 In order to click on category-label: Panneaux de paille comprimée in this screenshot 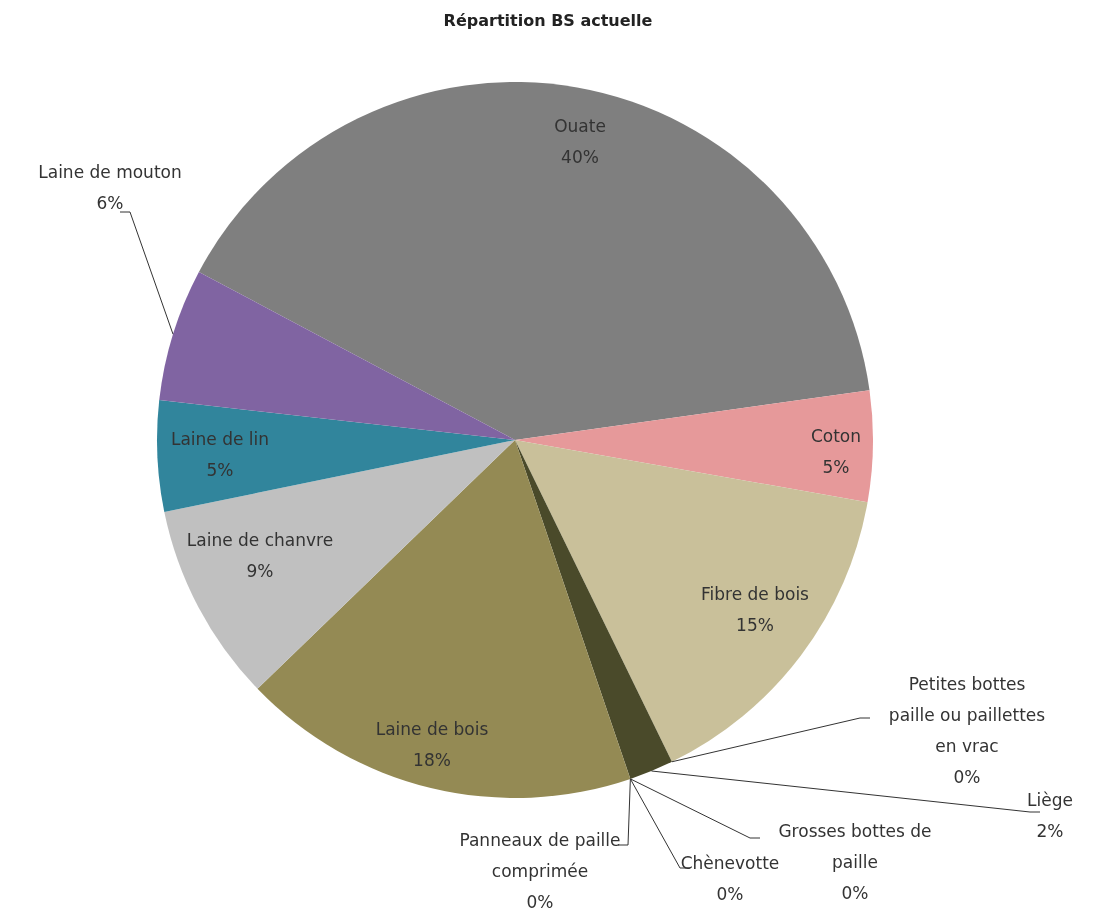, I will do `click(540, 855)`.